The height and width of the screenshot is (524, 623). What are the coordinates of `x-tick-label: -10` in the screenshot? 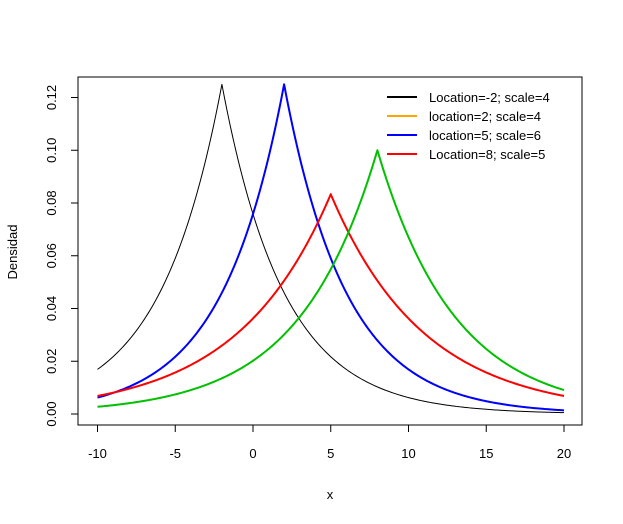 It's located at (97, 453).